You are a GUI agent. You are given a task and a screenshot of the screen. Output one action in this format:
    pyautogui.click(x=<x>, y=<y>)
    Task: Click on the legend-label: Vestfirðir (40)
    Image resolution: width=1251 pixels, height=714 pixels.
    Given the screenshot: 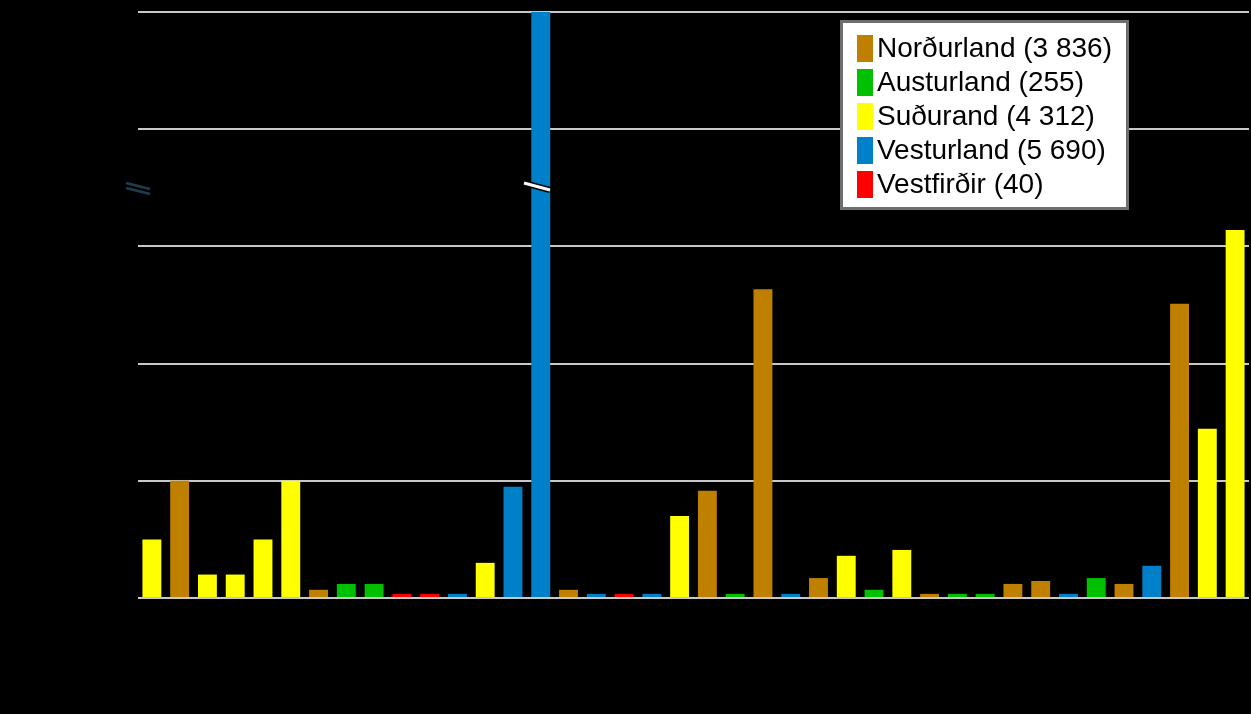 What is the action you would take?
    pyautogui.click(x=960, y=184)
    